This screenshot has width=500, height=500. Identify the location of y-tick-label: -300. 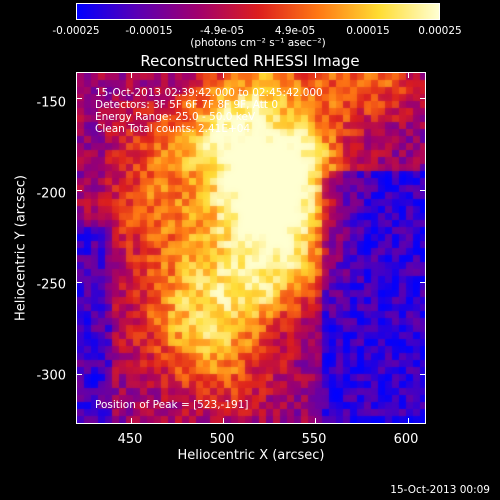
(51, 376).